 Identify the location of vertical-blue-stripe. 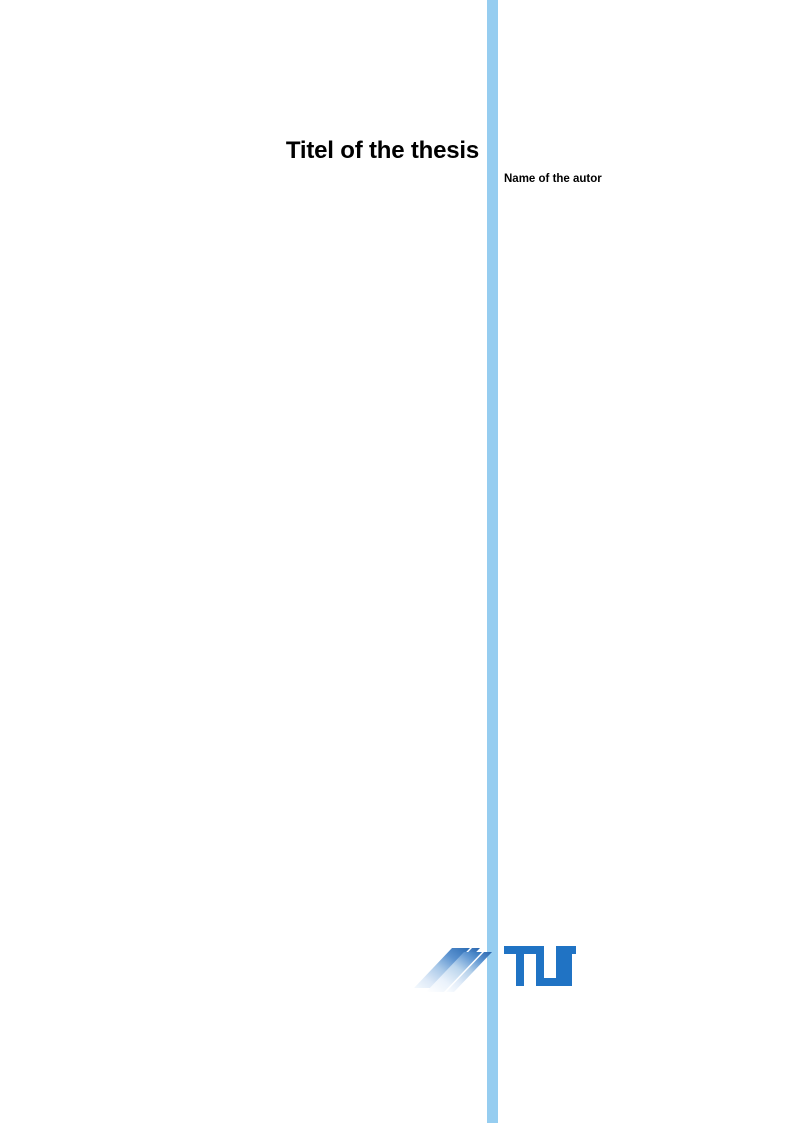
(492, 561).